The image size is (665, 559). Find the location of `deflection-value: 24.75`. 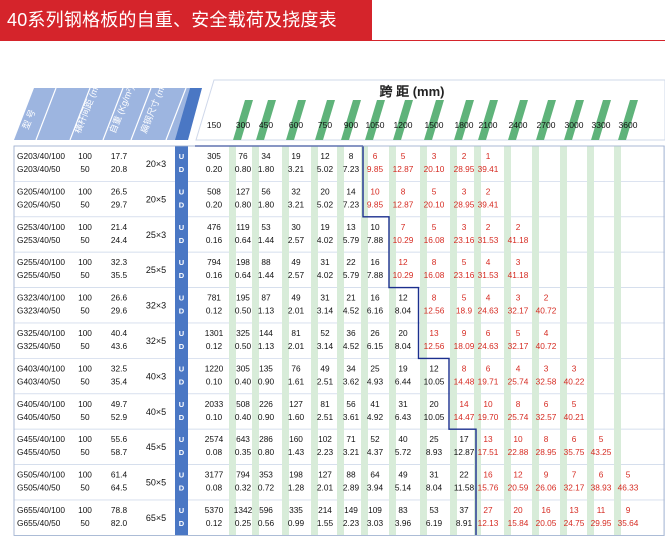

deflection-value: 24.75 is located at coordinates (574, 523).